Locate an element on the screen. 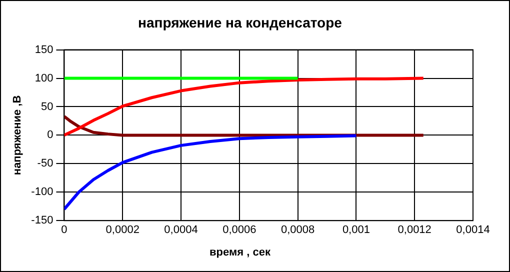  y-tick-label: -150 is located at coordinates (42, 220).